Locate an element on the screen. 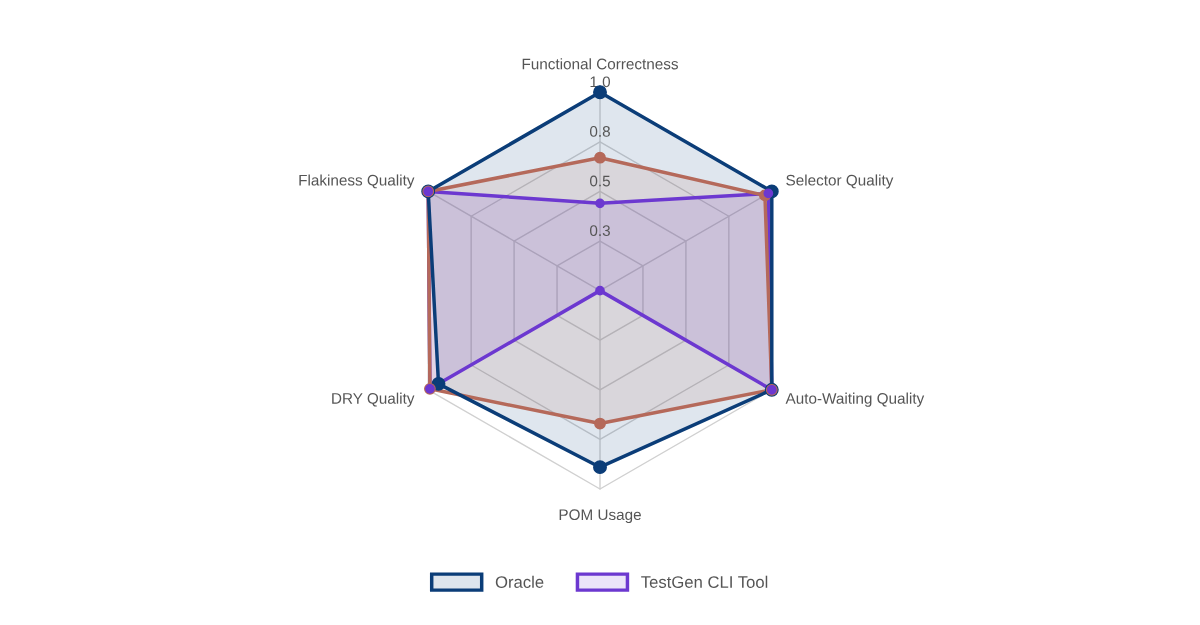 The image size is (1200, 625). y-tick-label: 0.5 is located at coordinates (599, 181).